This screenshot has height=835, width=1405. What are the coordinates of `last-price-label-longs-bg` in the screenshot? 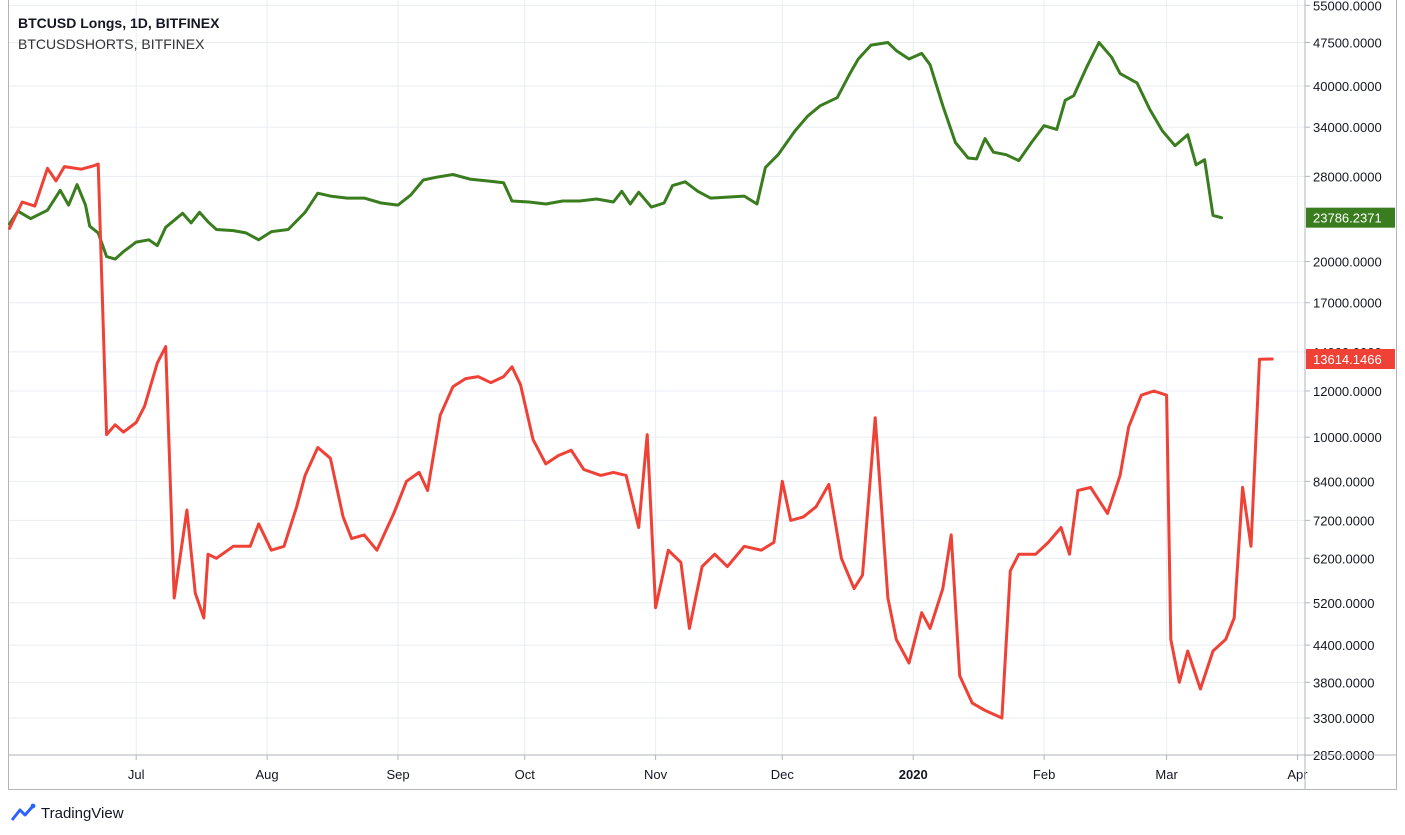 It's located at (1350, 217).